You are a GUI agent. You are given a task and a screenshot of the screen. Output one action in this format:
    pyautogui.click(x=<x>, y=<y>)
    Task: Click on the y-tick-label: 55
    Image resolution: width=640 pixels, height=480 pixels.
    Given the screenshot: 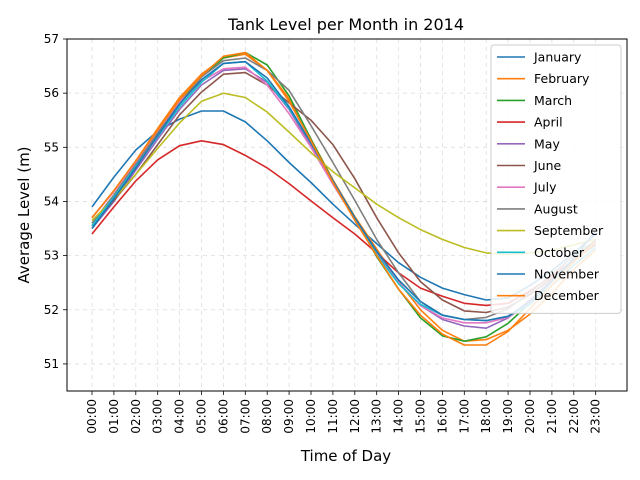 What is the action you would take?
    pyautogui.click(x=51, y=147)
    